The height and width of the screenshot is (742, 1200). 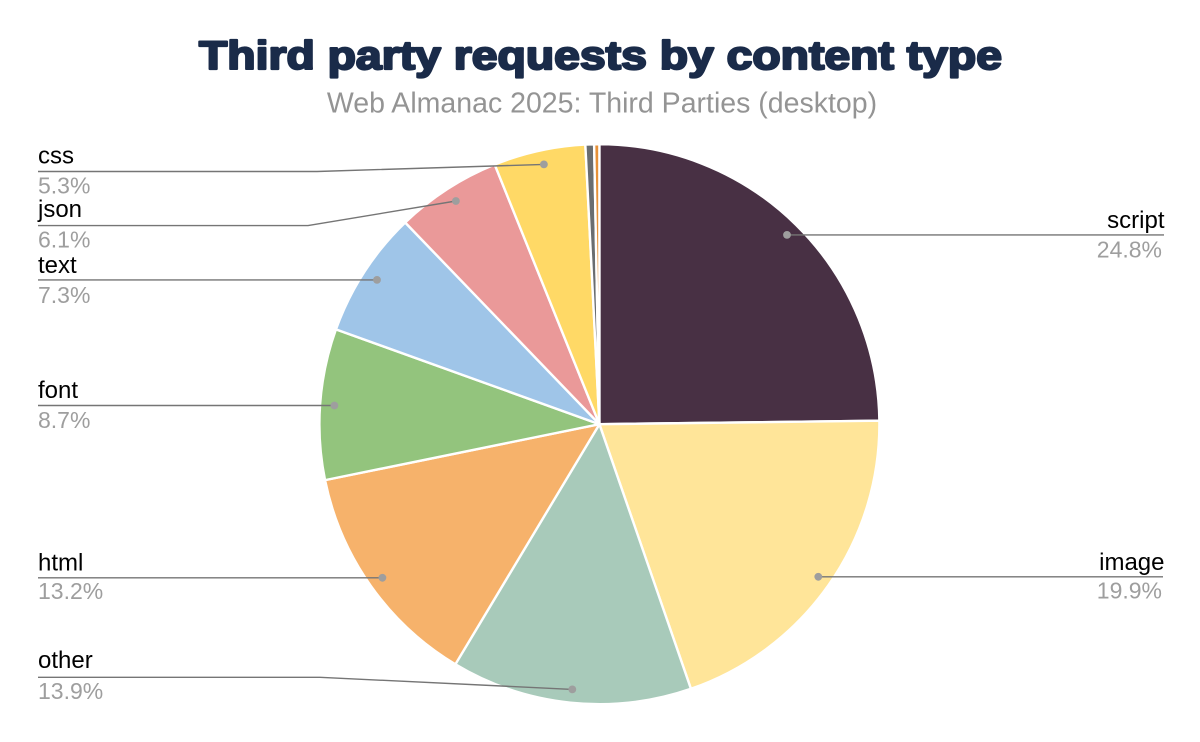 What do you see at coordinates (64, 420) in the screenshot?
I see `svg-text: 8.7%` at bounding box center [64, 420].